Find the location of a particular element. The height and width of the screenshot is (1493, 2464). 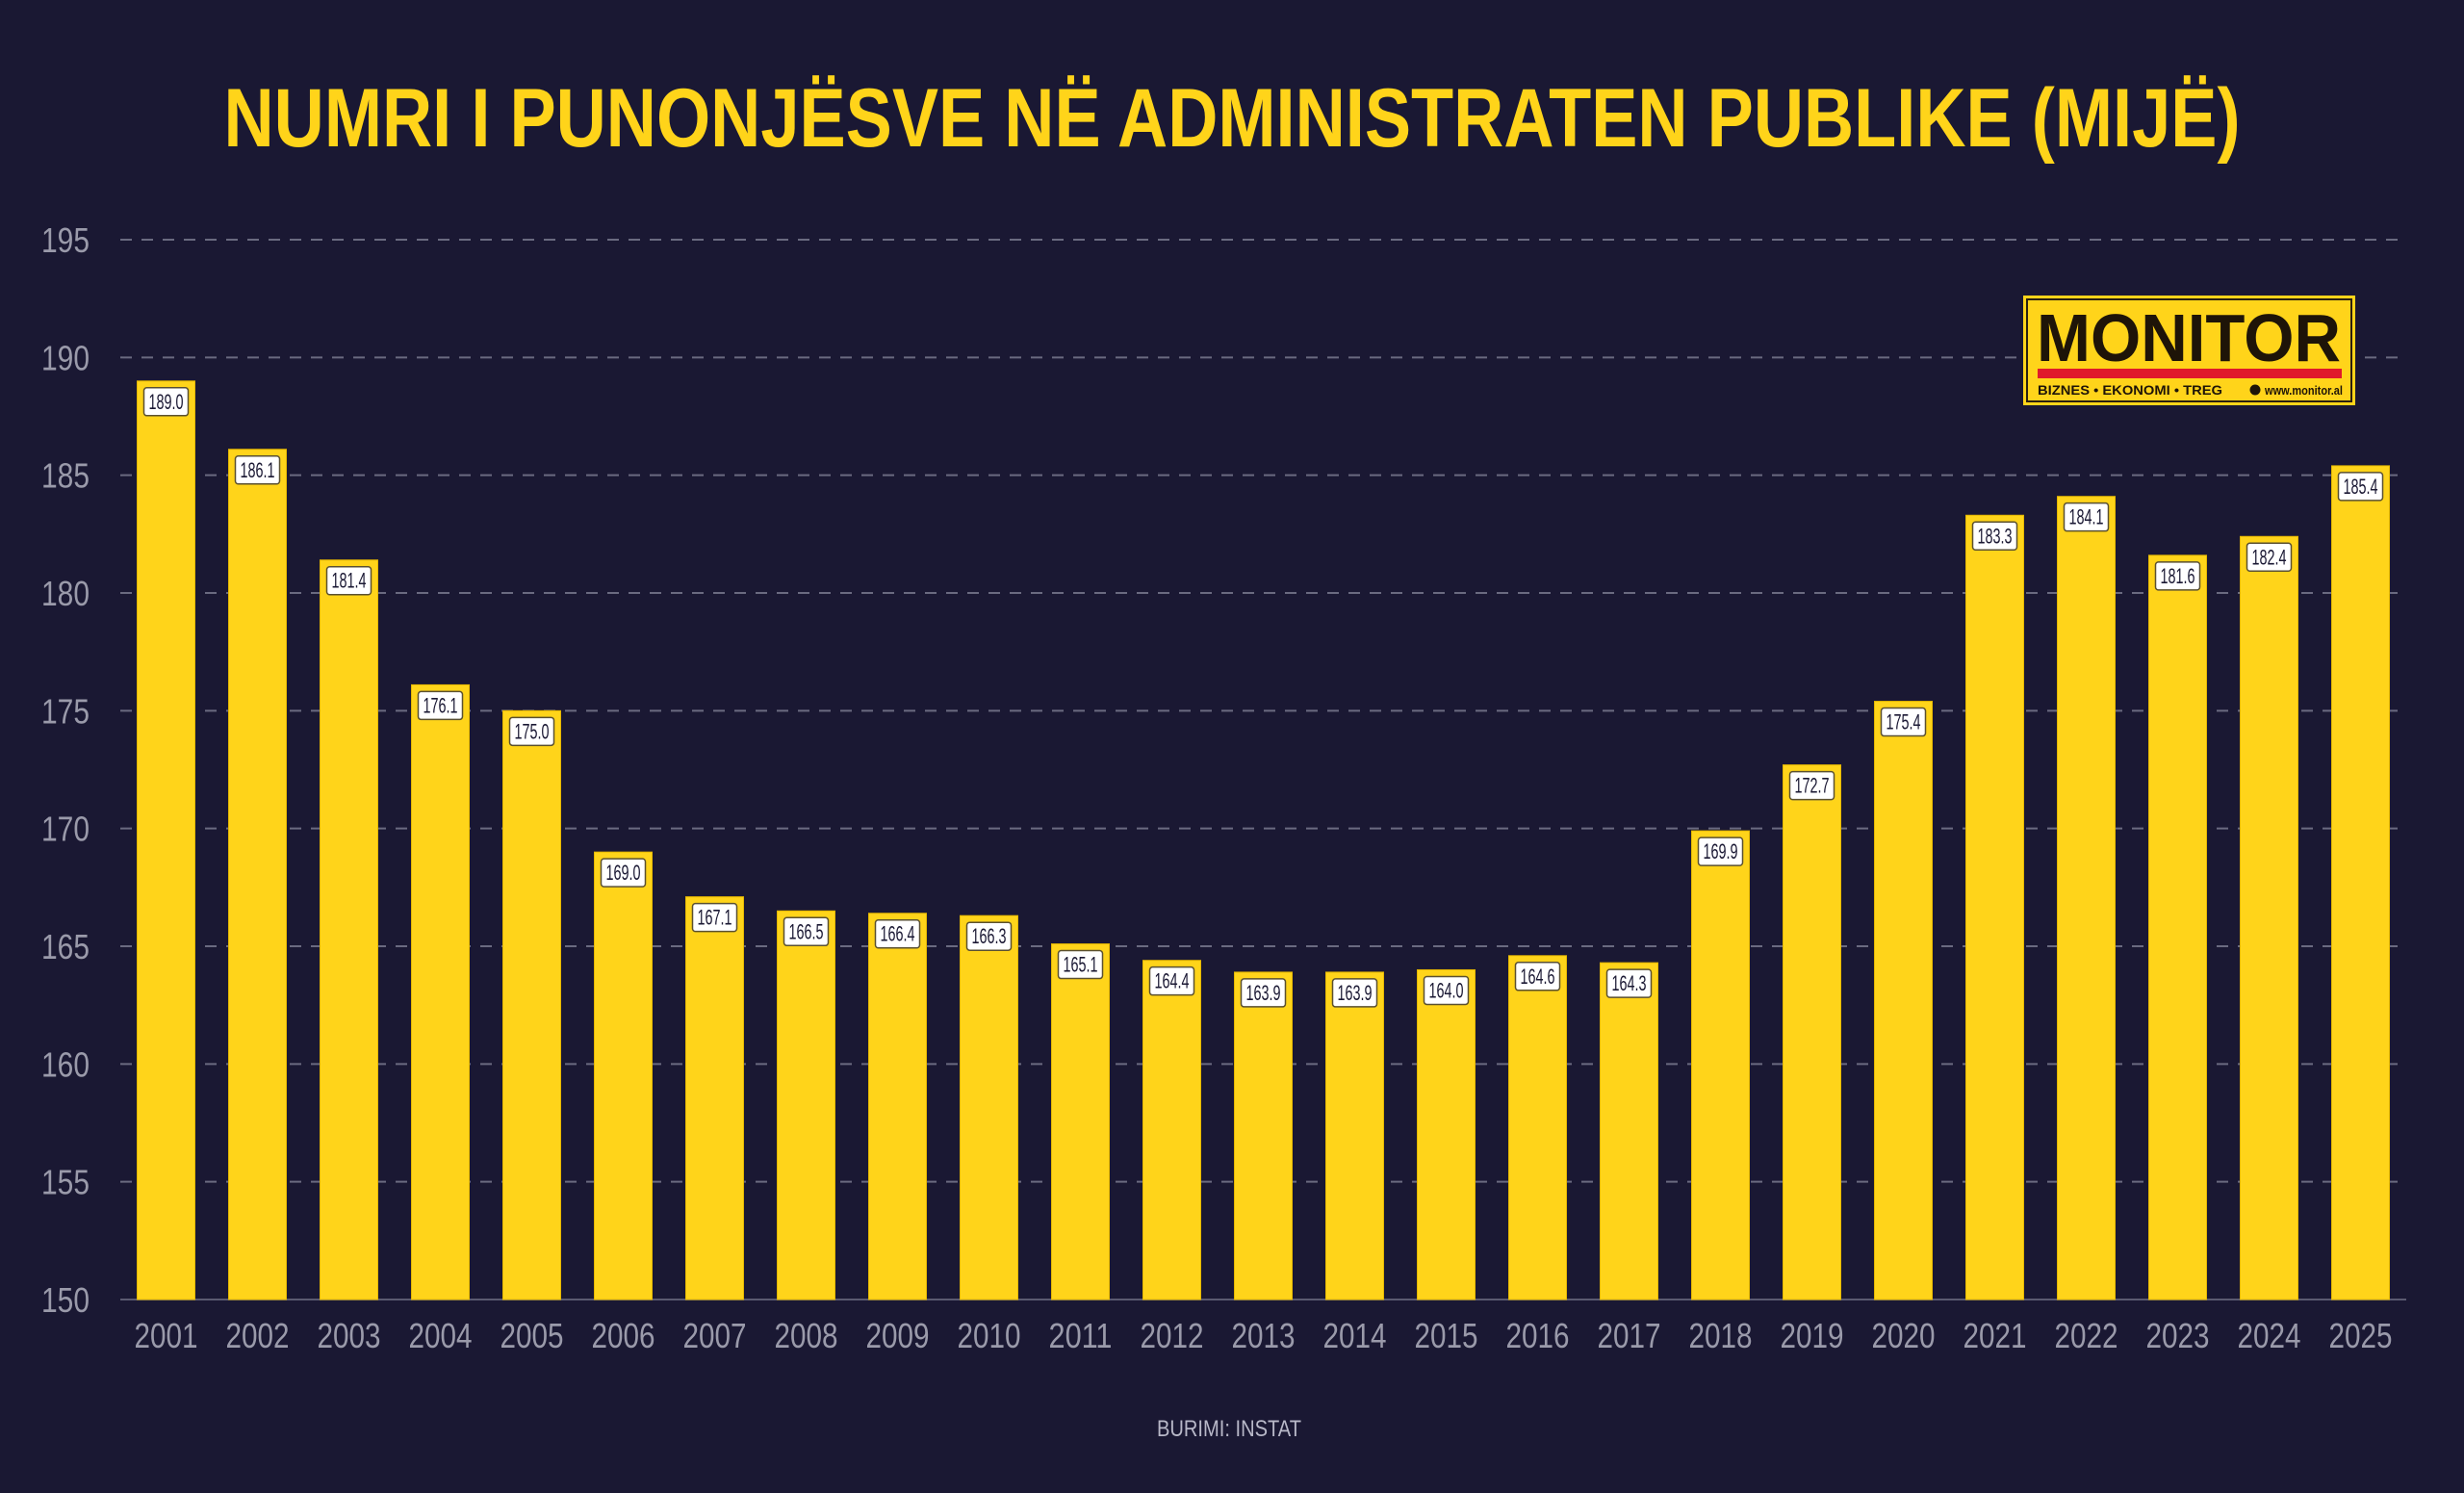

data-label: 164.4 is located at coordinates (1172, 981).